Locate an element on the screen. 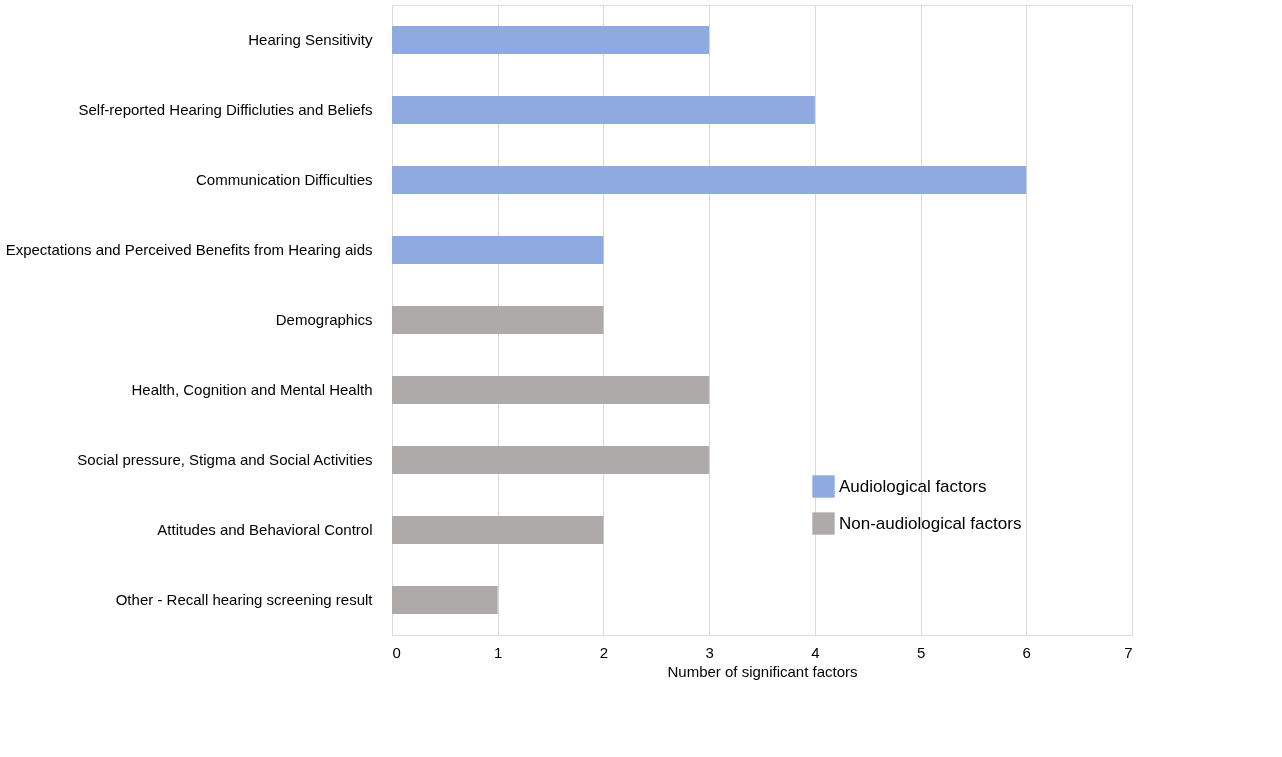 Image resolution: width=1282 pixels, height=757 pixels. y-tick-label: Attitudes and Behavioral Control is located at coordinates (265, 529).